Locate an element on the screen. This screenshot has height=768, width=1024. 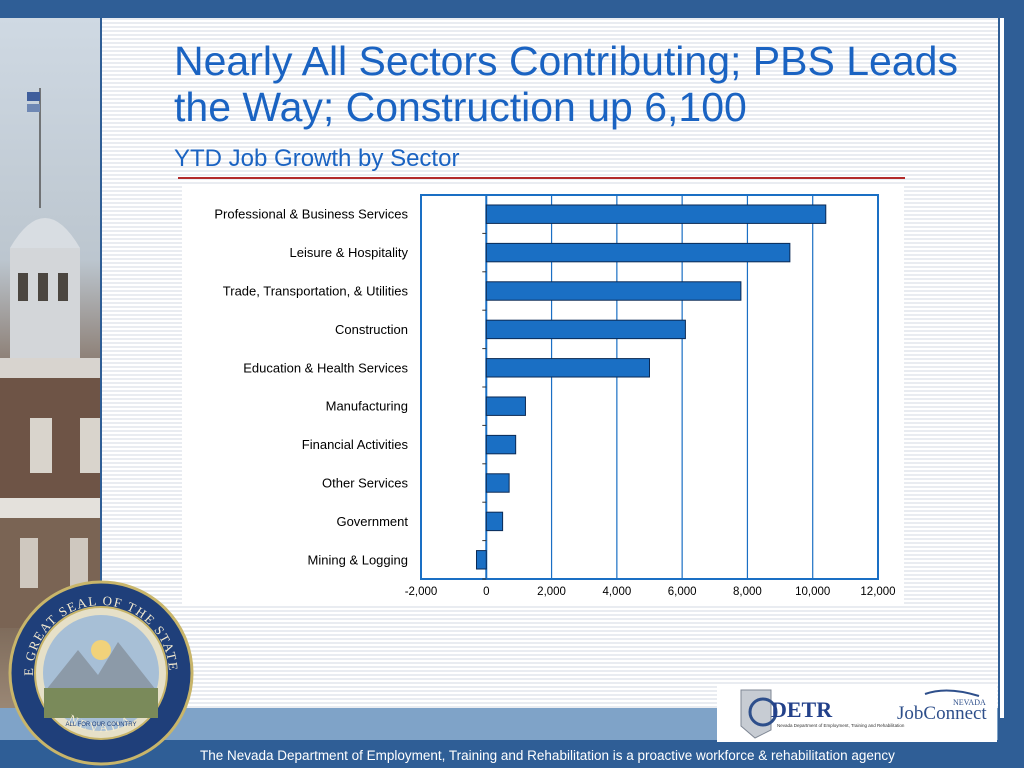
category-label: Manufacturing is located at coordinates (367, 406).